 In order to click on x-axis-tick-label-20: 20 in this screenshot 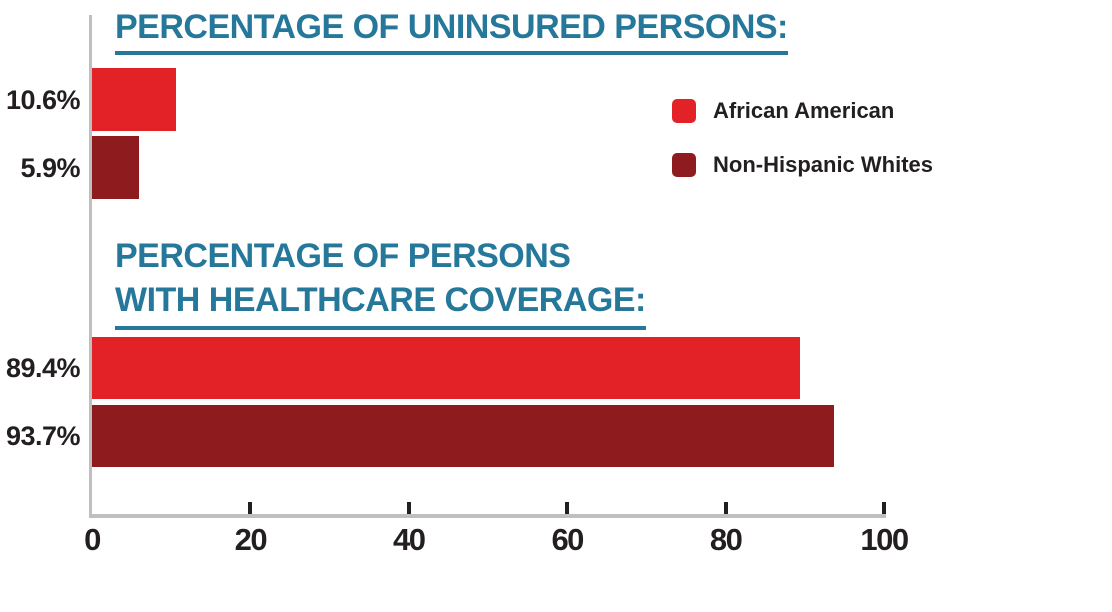, I will do `click(251, 539)`.